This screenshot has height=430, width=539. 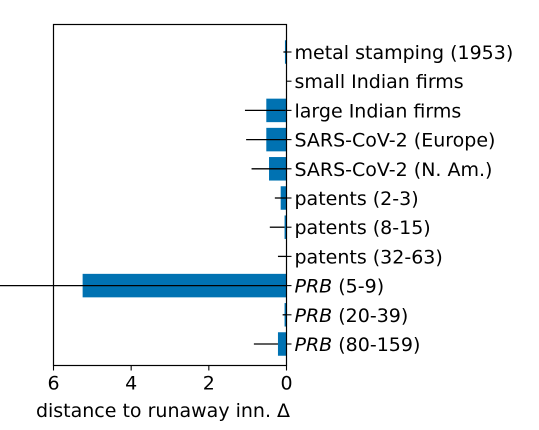 I want to click on category-label-part: patents (8-15), so click(x=363, y=228).